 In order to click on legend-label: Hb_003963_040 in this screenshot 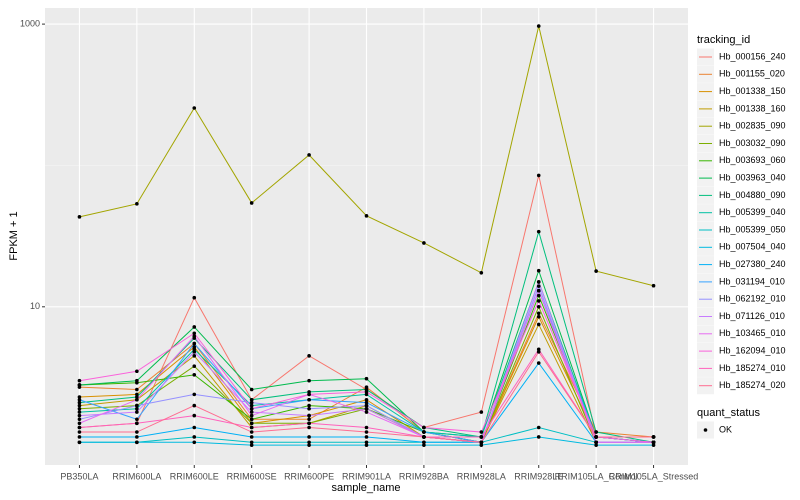, I will do `click(752, 177)`.